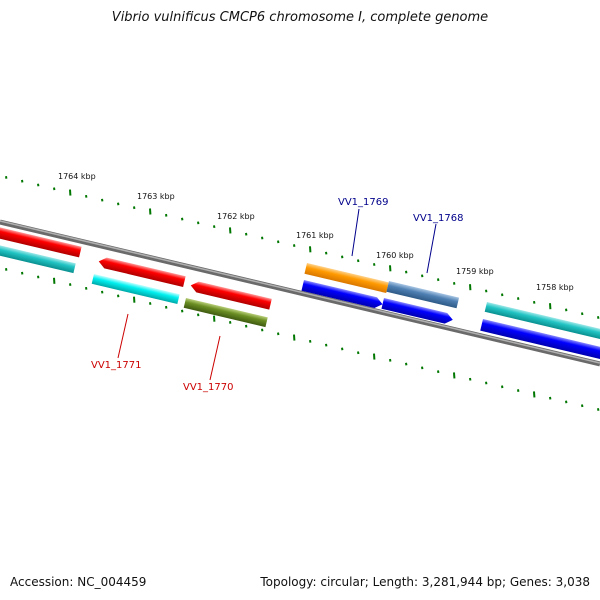  What do you see at coordinates (77, 176) in the screenshot?
I see `kbp-label: 1764 kbp` at bounding box center [77, 176].